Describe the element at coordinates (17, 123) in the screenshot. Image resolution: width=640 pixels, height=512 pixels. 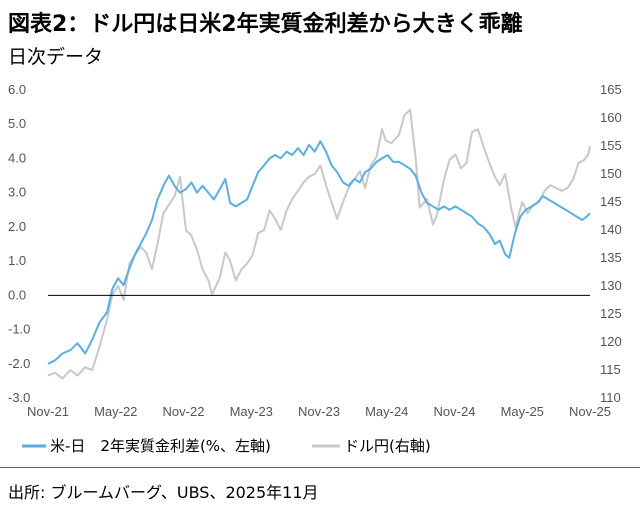
I see `left-axis-tick-label: 5.0` at that location.